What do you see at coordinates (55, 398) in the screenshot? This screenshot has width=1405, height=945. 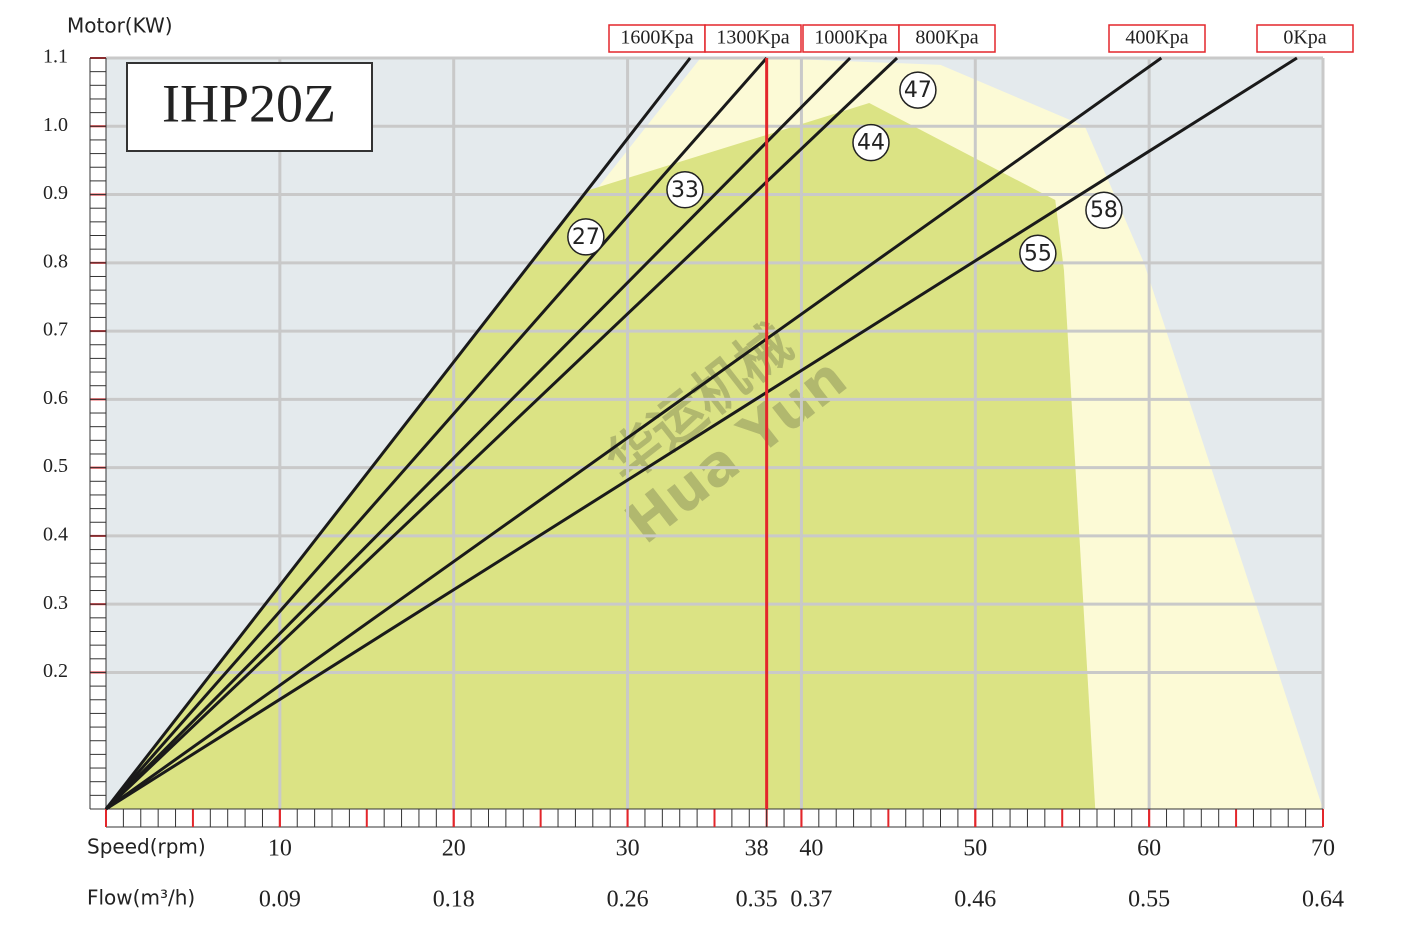 I see `y-tick-label: 0.6` at bounding box center [55, 398].